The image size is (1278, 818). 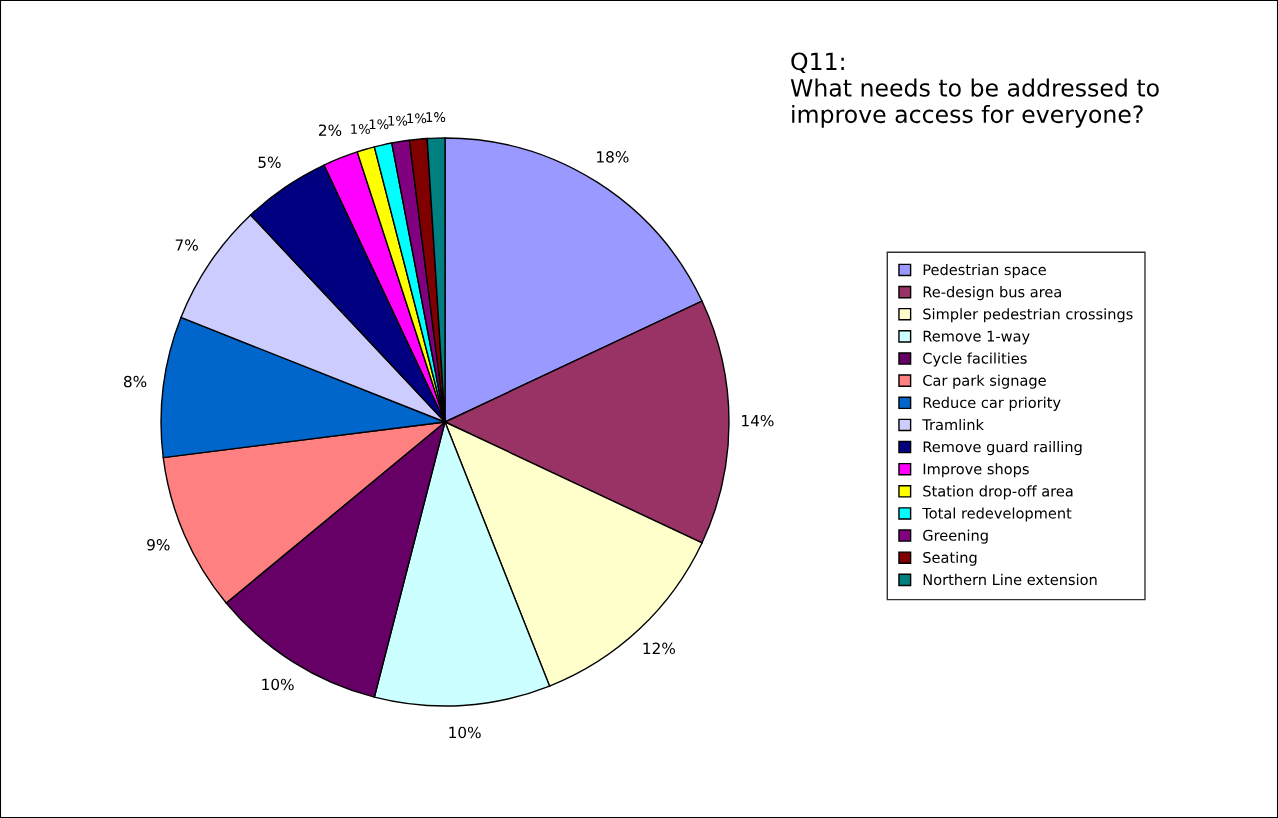 I want to click on legend-label: Pedestrian space, so click(x=984, y=271).